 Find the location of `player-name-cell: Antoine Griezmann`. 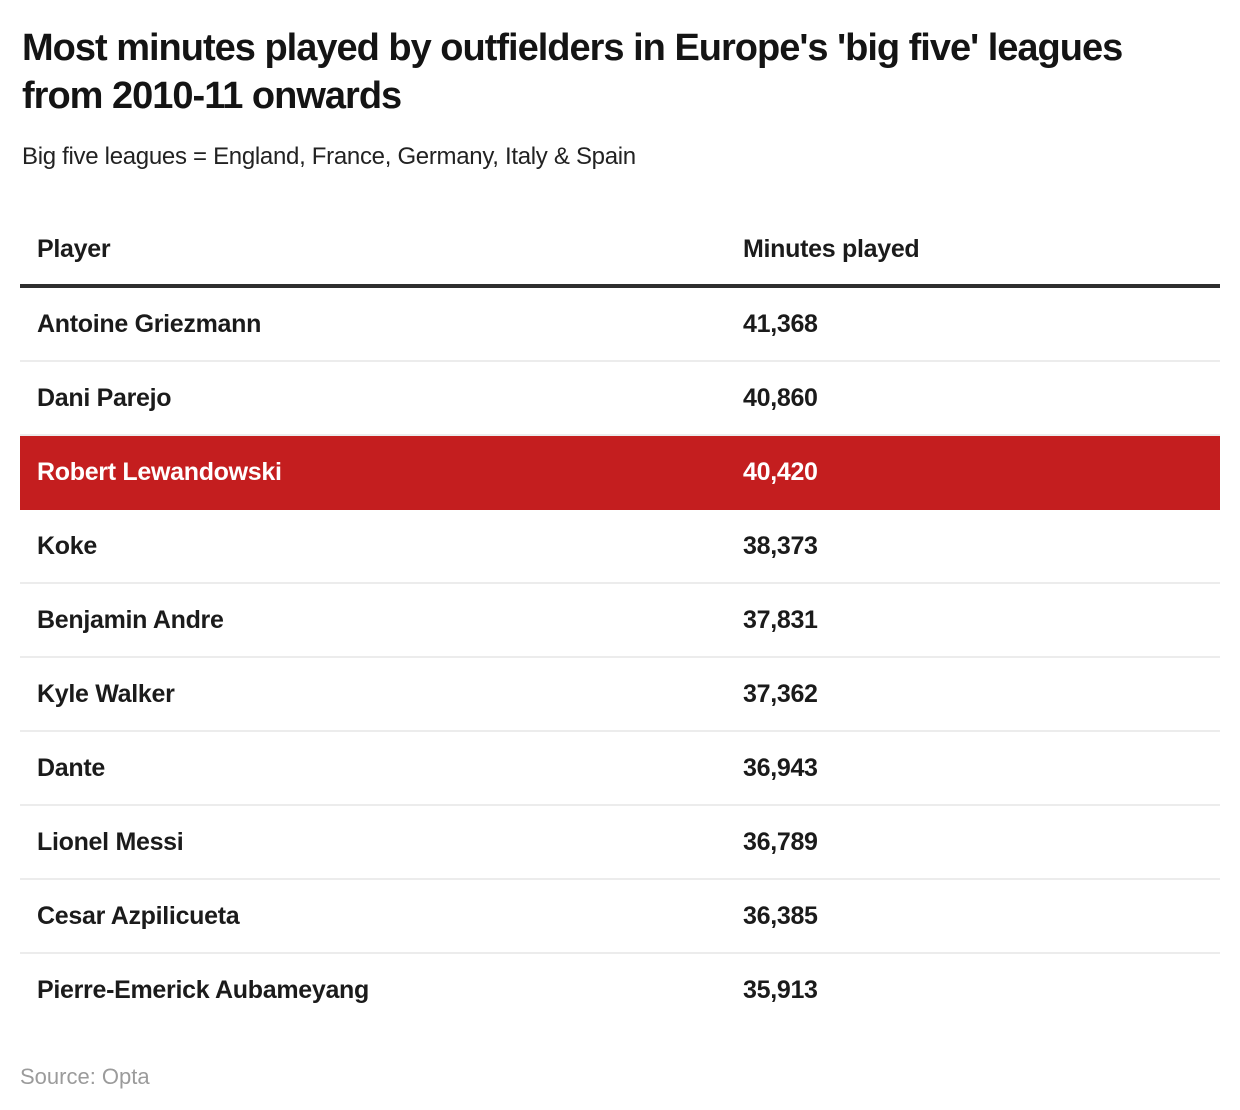

player-name-cell: Antoine Griezmann is located at coordinates (373, 324).